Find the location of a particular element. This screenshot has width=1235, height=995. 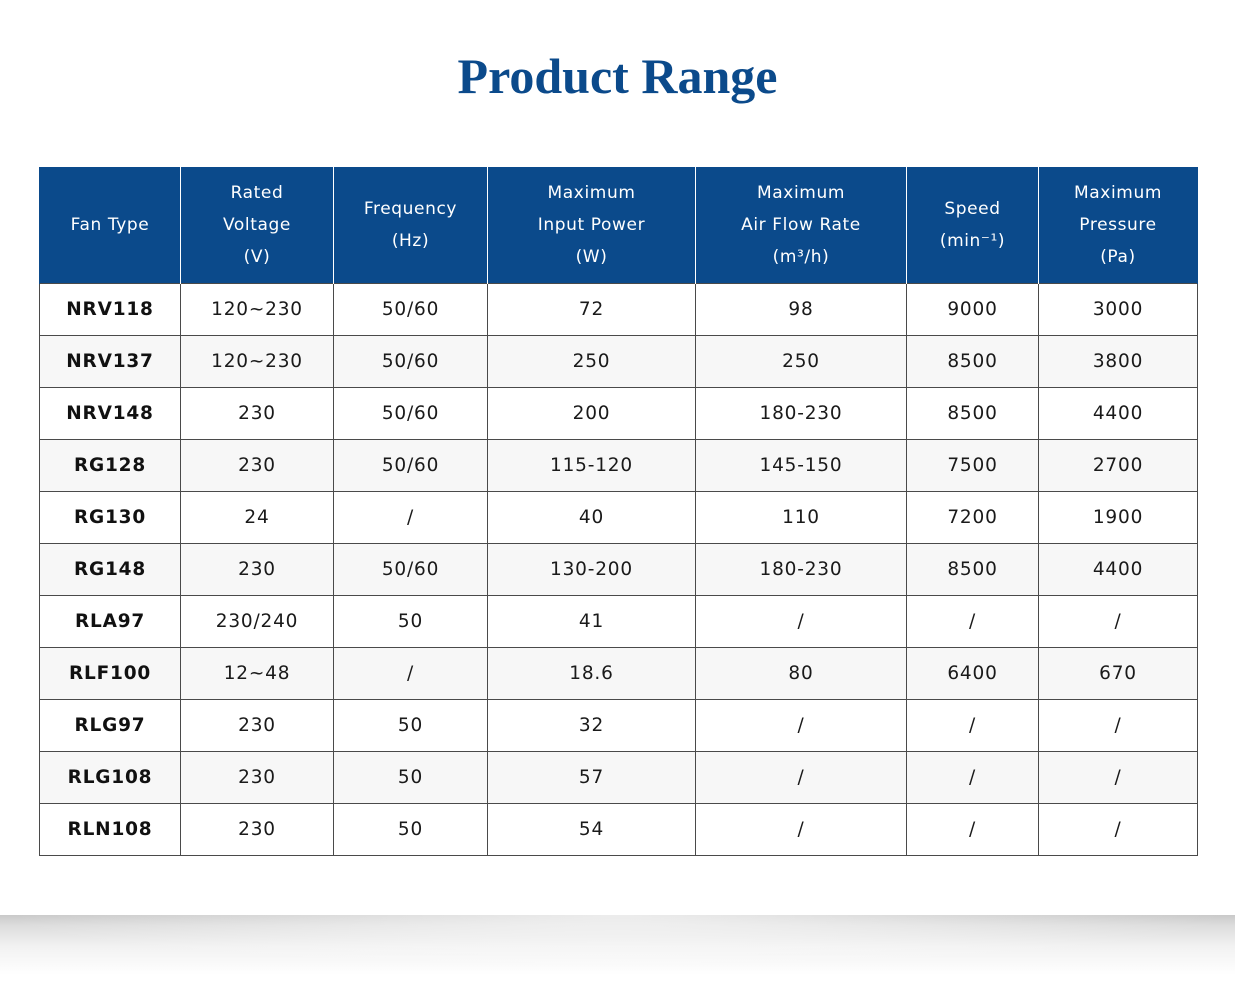

header-line: (W) is located at coordinates (591, 257).